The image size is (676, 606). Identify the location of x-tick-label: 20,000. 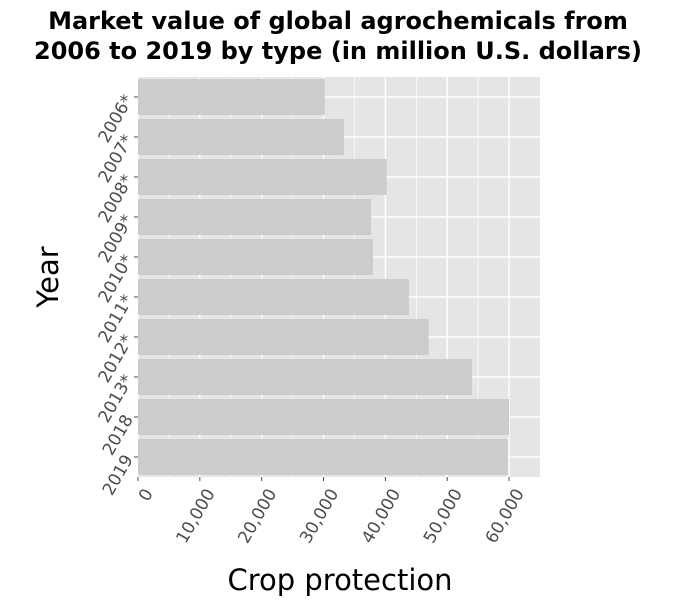
(257, 517).